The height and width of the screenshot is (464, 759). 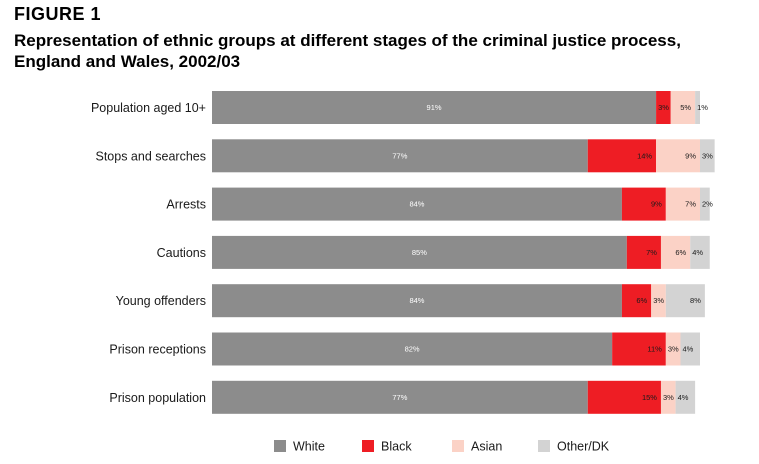 I want to click on legend-item-asian: Asian, so click(x=477, y=447).